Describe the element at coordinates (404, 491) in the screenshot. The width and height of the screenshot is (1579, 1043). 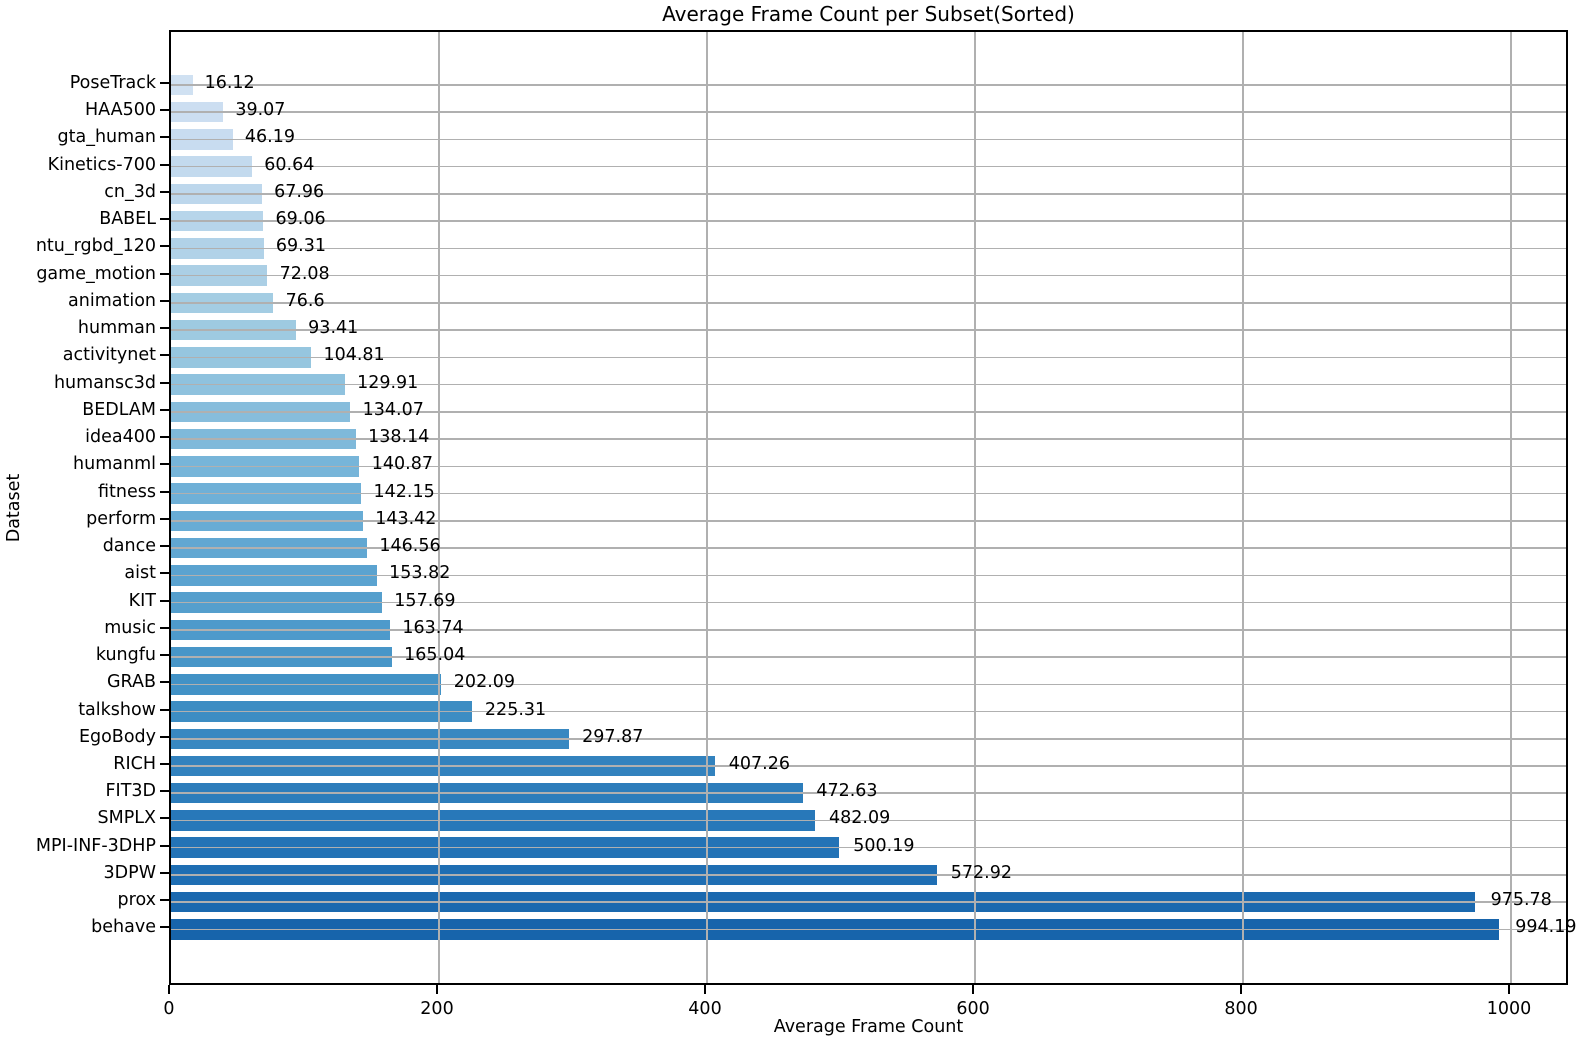
I see `bar-value-label: 142.15` at that location.